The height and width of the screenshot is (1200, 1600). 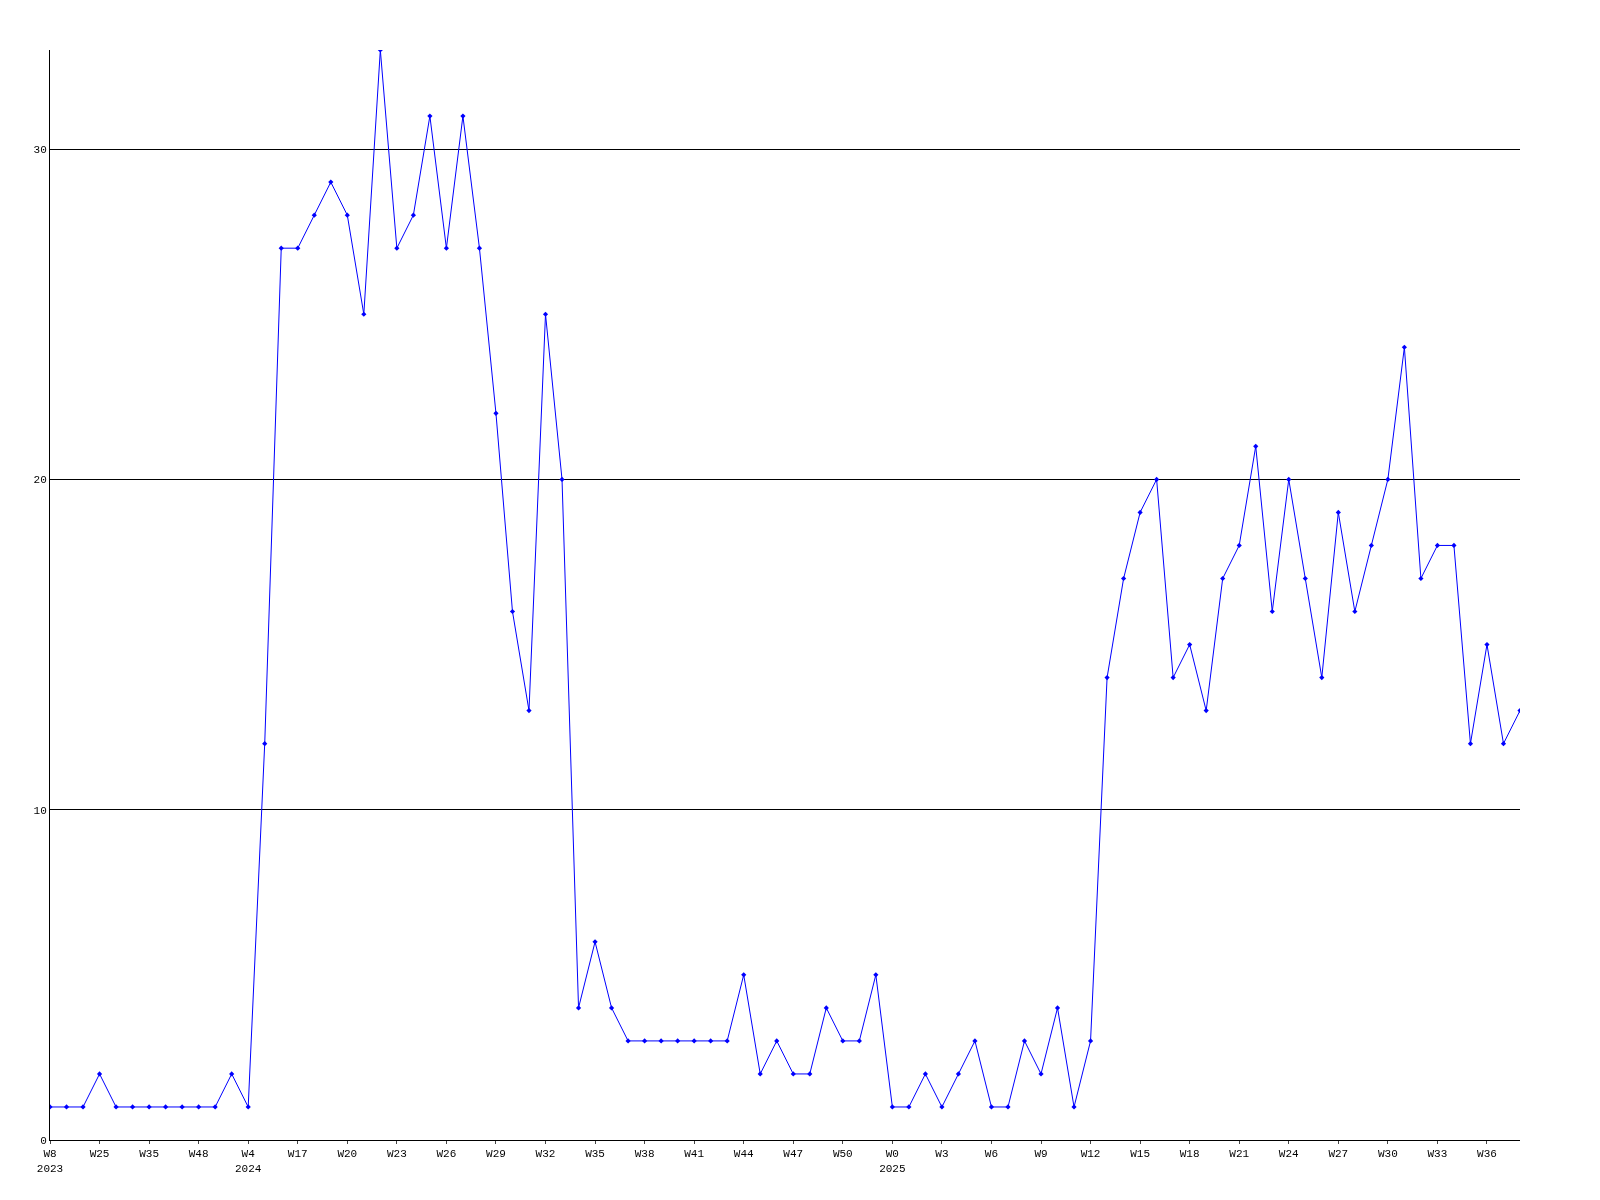 I want to click on x-tick-label: W23, so click(x=396, y=1154).